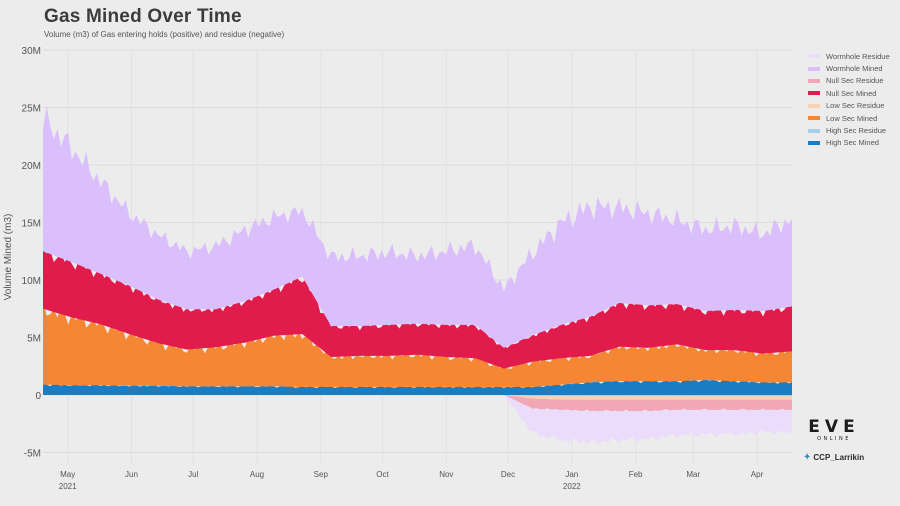  What do you see at coordinates (855, 106) in the screenshot?
I see `legend-label: Low Sec Residue` at bounding box center [855, 106].